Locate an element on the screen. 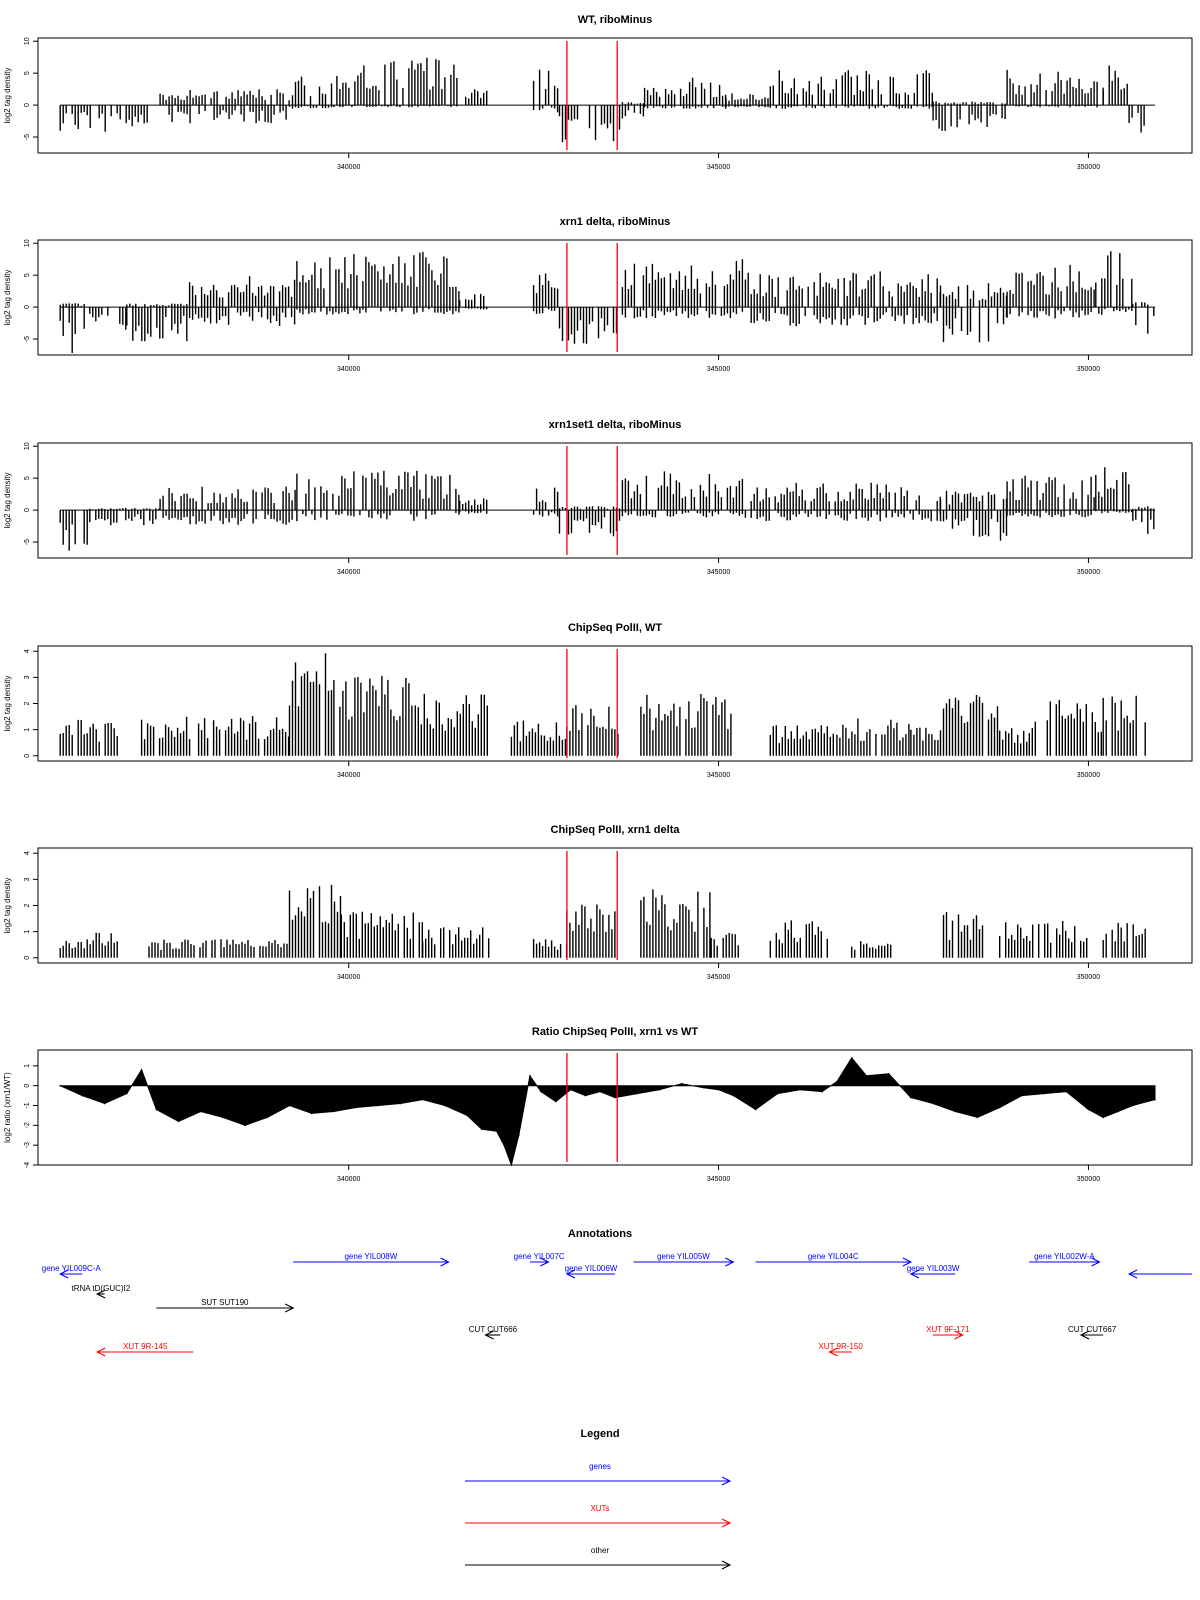 Image resolution: width=1200 pixels, height=1600 pixels. legend-item-xut: XUTs is located at coordinates (598, 1516).